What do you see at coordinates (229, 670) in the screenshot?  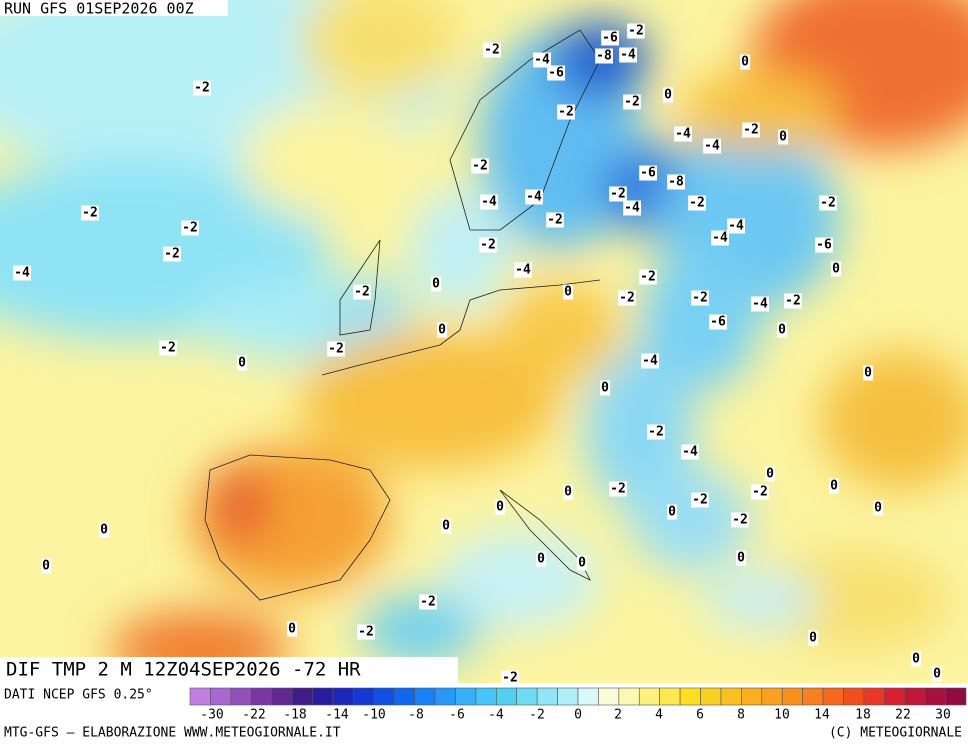 I see `title-box` at bounding box center [229, 670].